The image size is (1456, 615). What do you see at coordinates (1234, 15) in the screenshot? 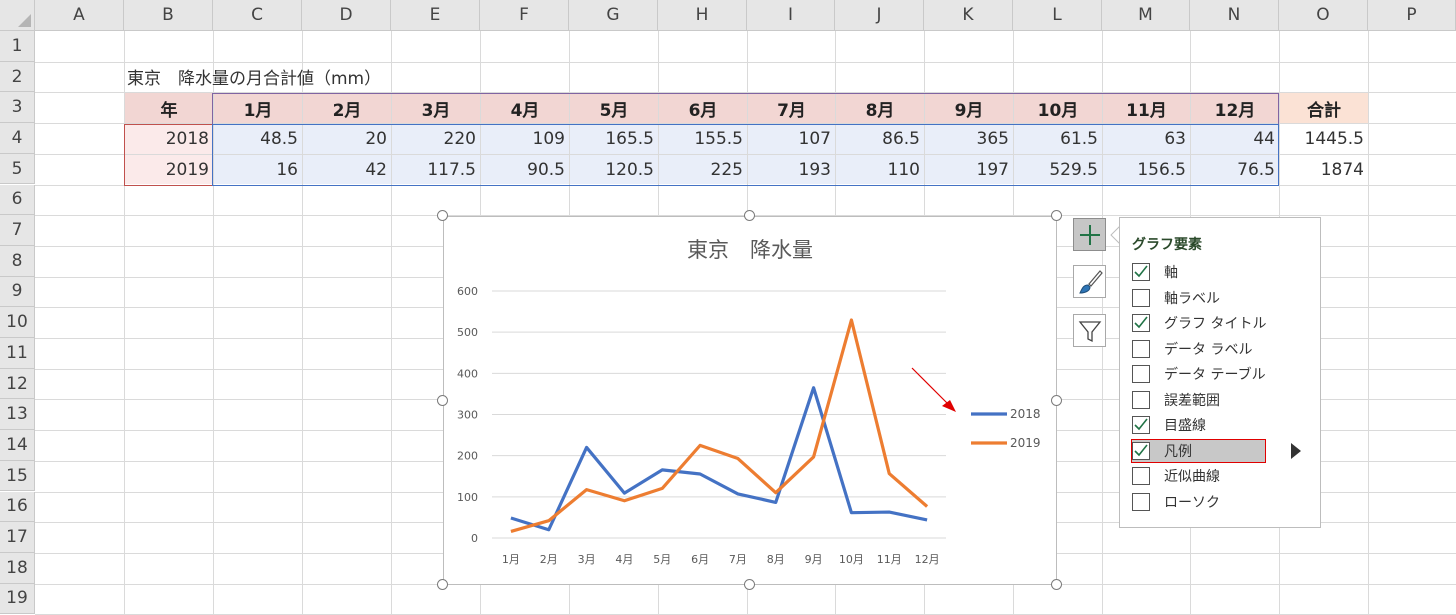
I see `column-header-n: N` at bounding box center [1234, 15].